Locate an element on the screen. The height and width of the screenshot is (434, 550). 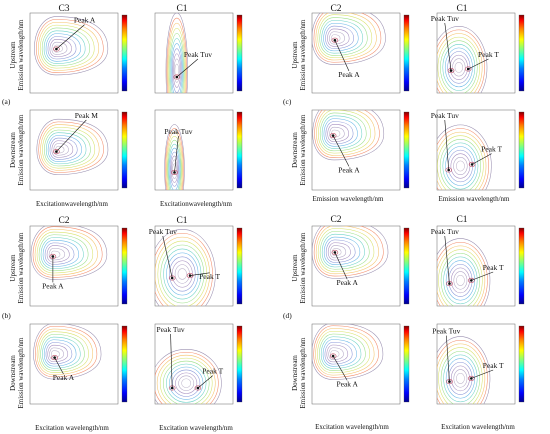
eem-panel-14: Peak A is located at coordinates (360, 364).